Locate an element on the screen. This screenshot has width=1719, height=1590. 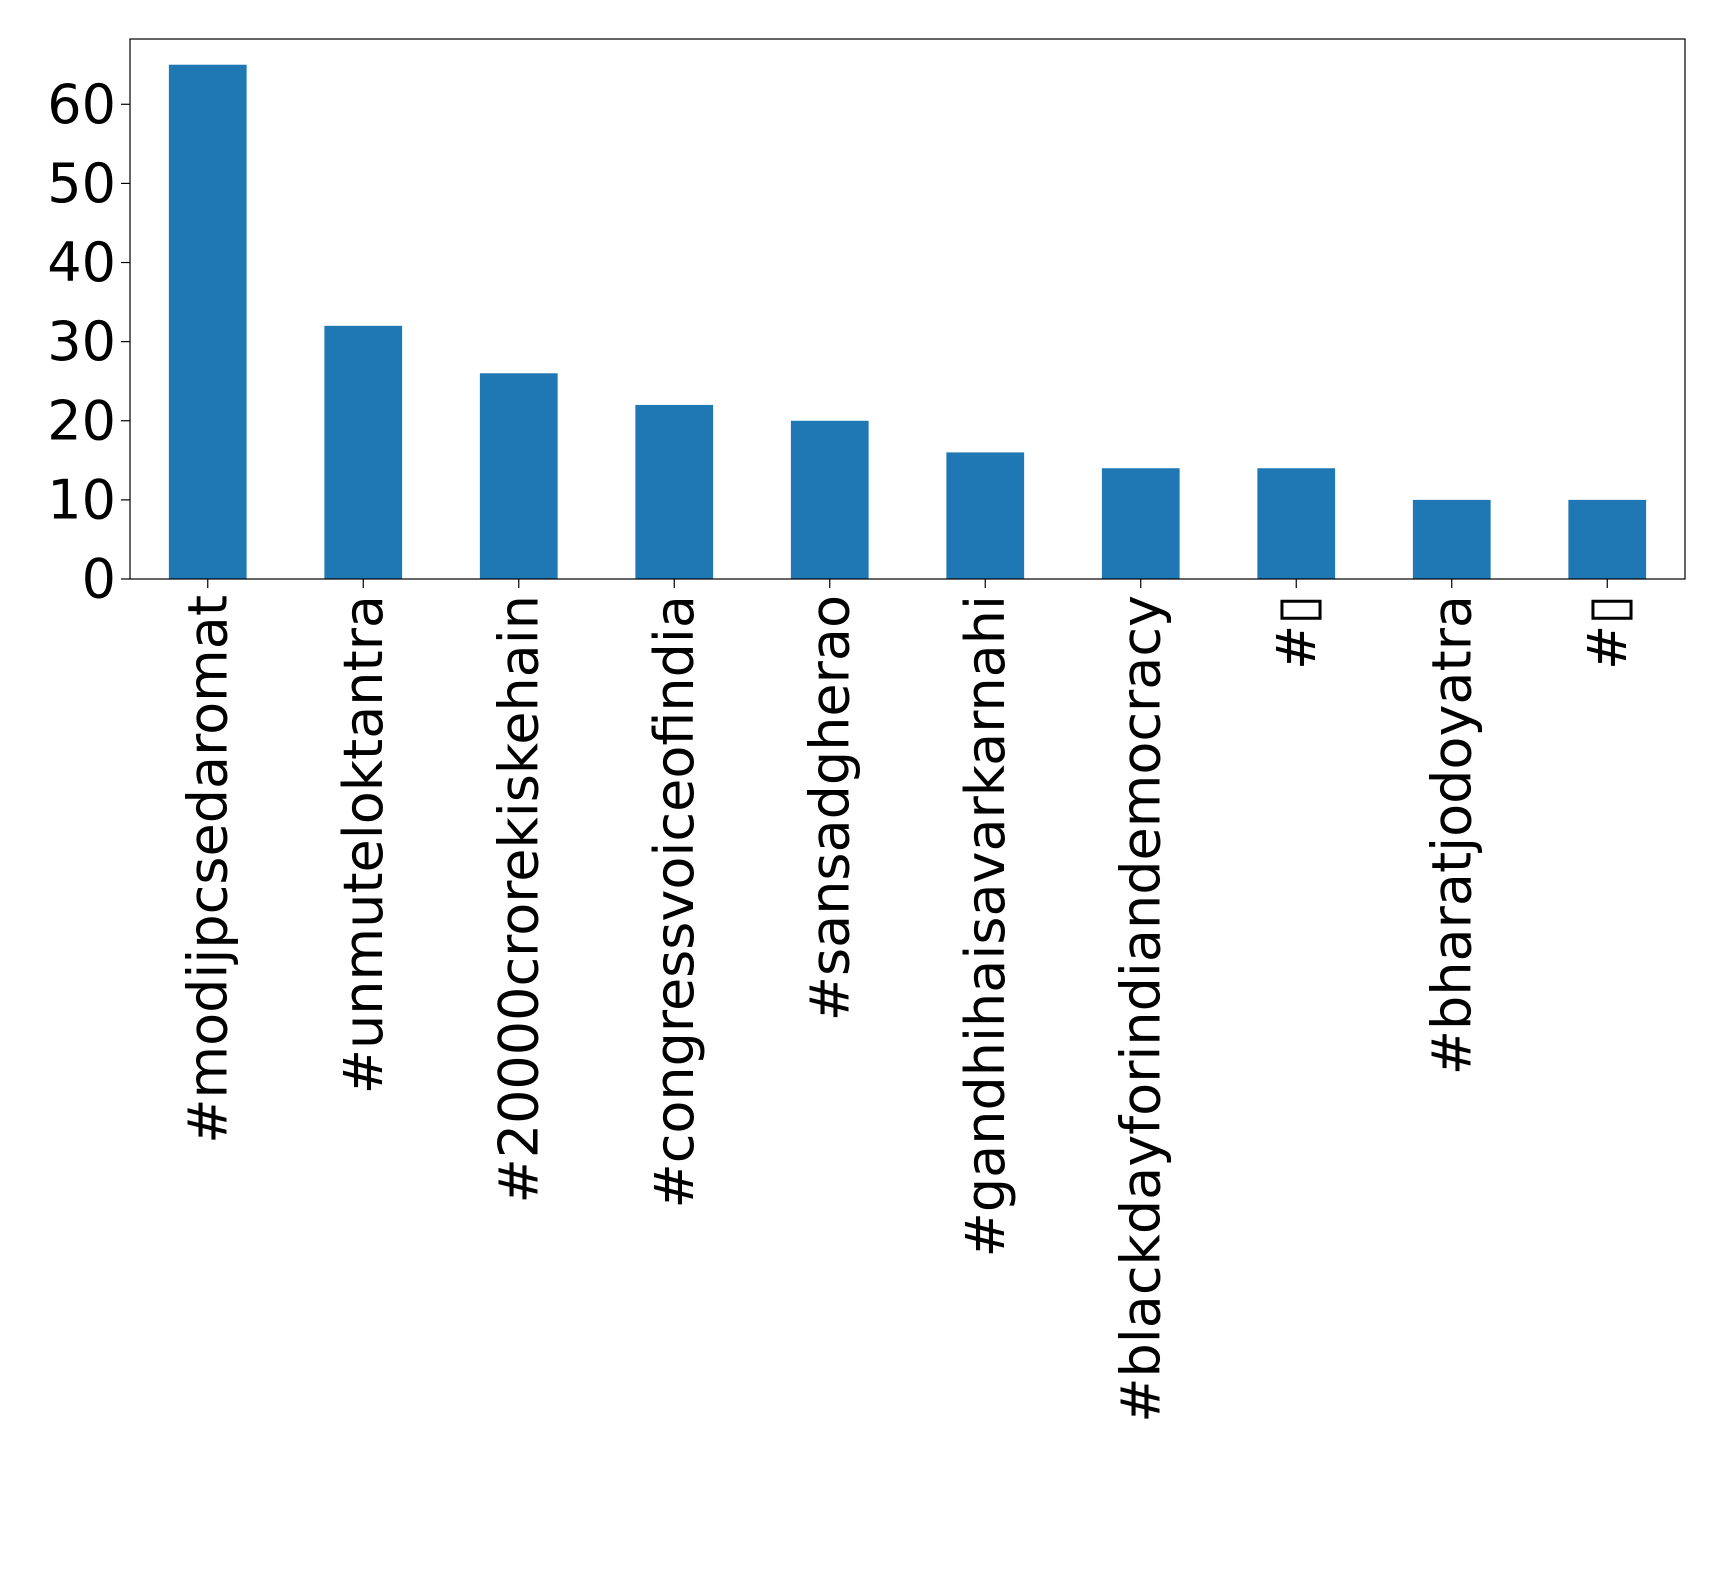
y-tick-label: 10 is located at coordinates (81, 499).